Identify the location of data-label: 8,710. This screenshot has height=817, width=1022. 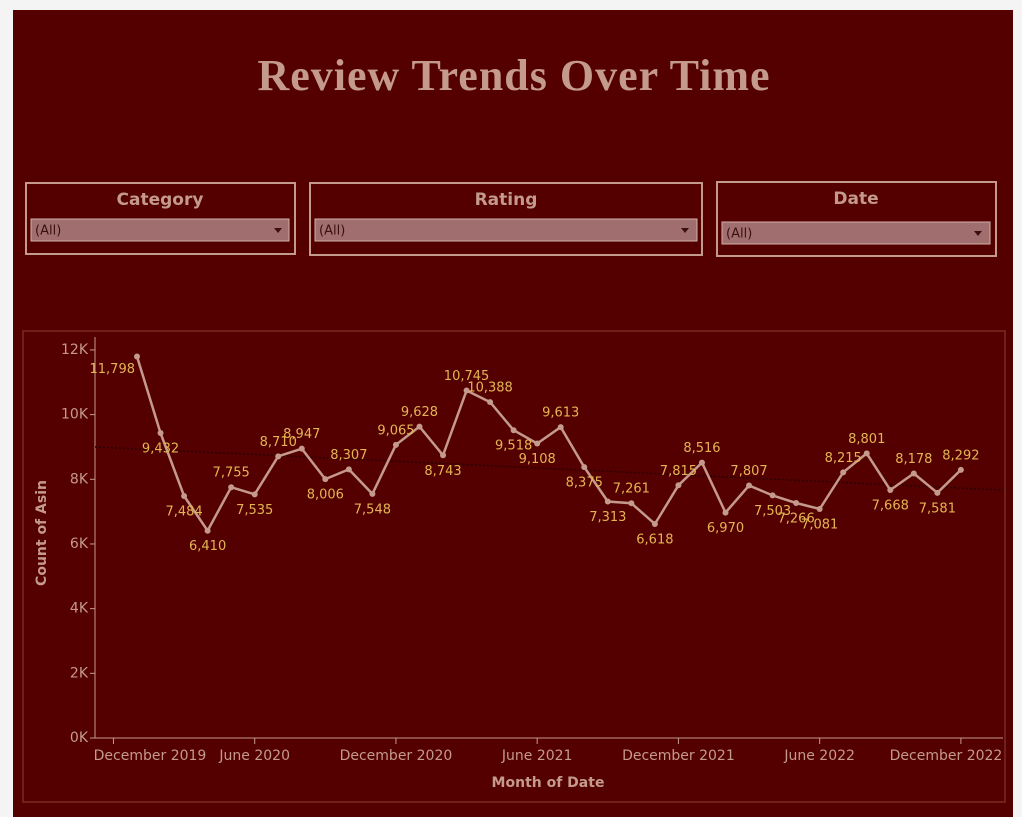
(278, 442).